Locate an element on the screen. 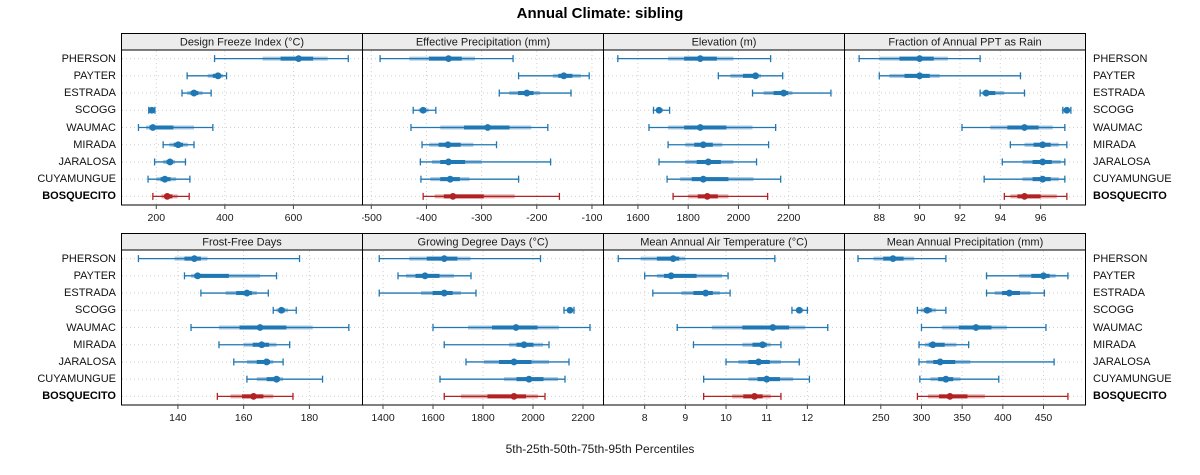 The height and width of the screenshot is (475, 1200). axis-tick-label: 450 is located at coordinates (1044, 418).